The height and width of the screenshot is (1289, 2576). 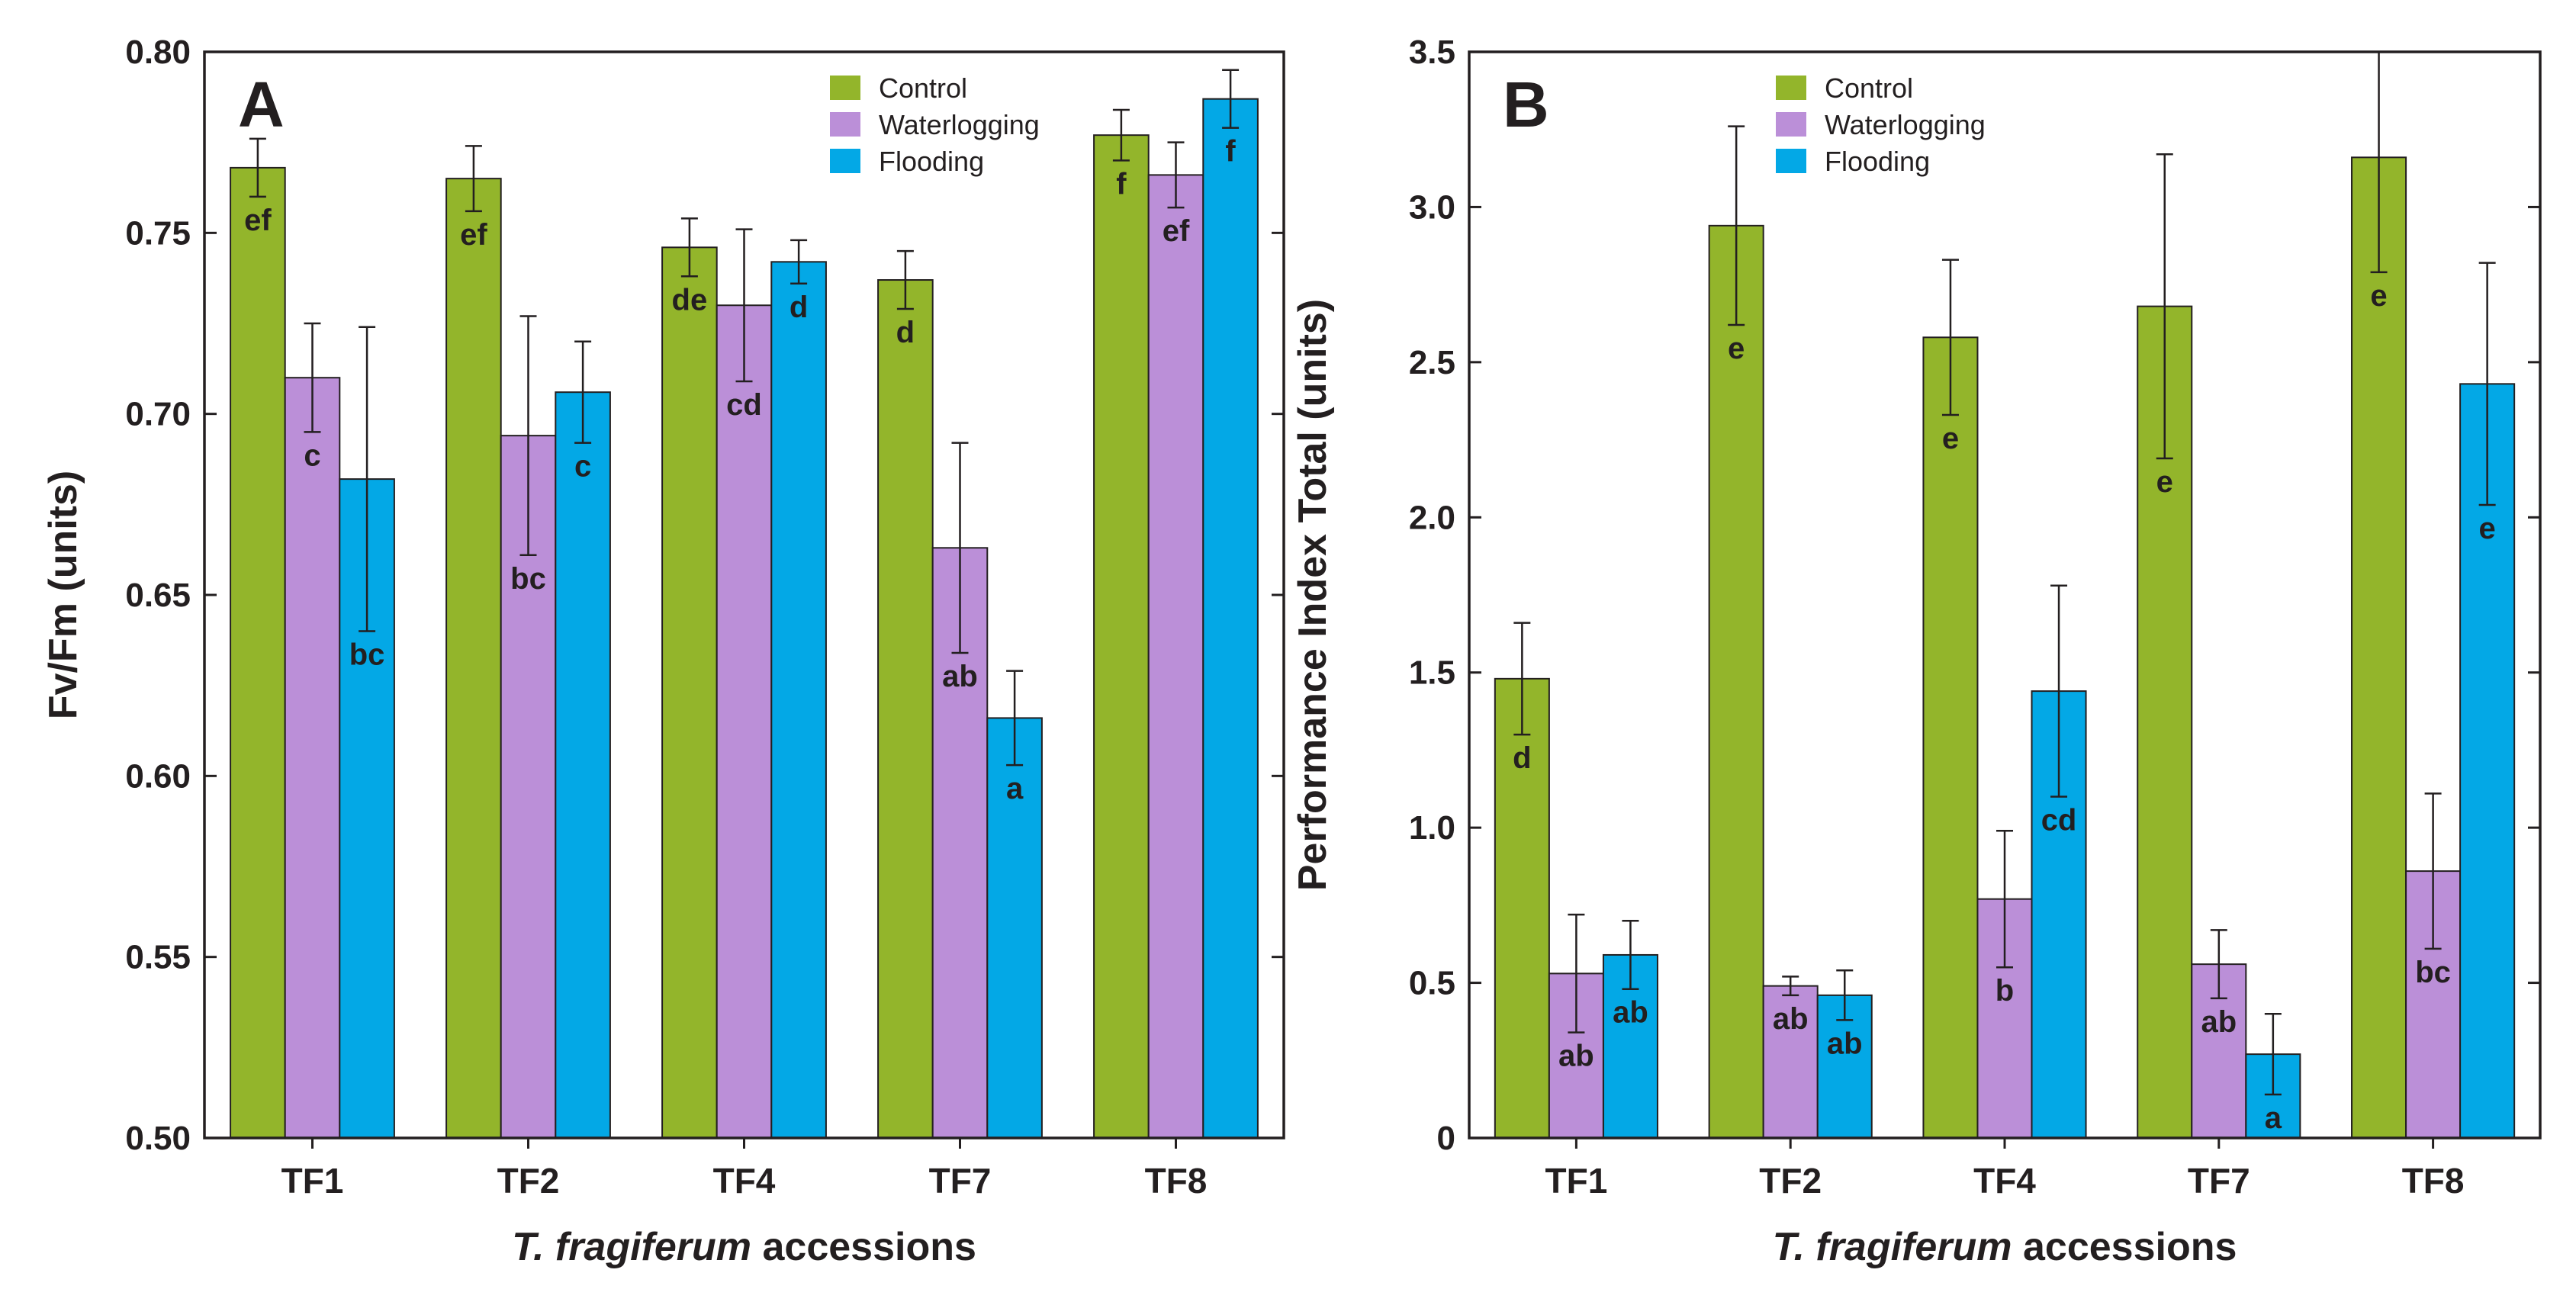 What do you see at coordinates (1526, 105) in the screenshot?
I see `panel-label: B` at bounding box center [1526, 105].